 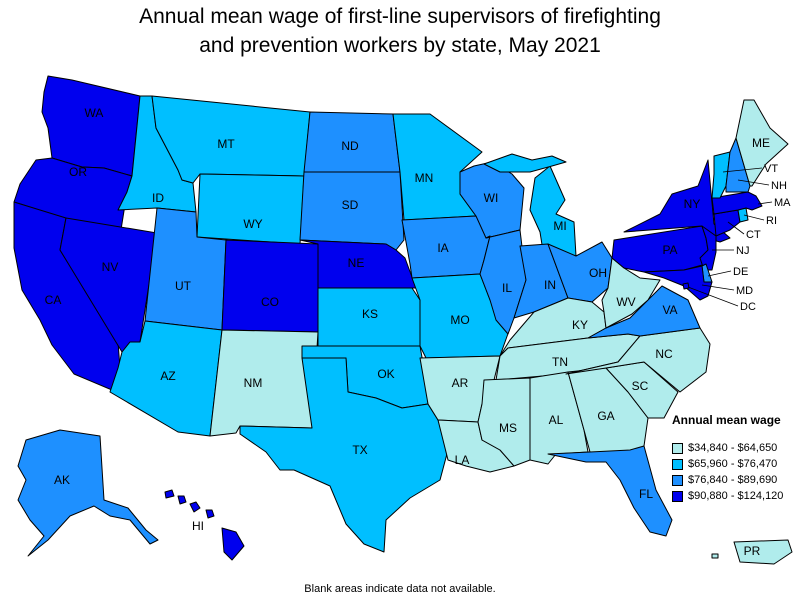 I want to click on state-fl, so click(x=610, y=491).